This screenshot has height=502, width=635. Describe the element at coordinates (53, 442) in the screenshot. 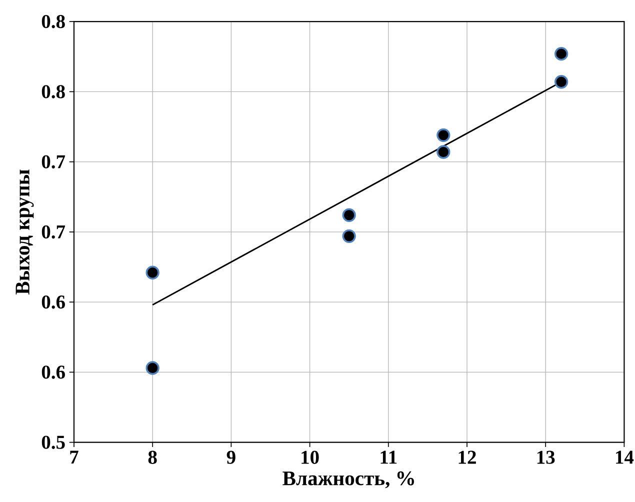

I see `y-tick-label: 0.5` at that location.